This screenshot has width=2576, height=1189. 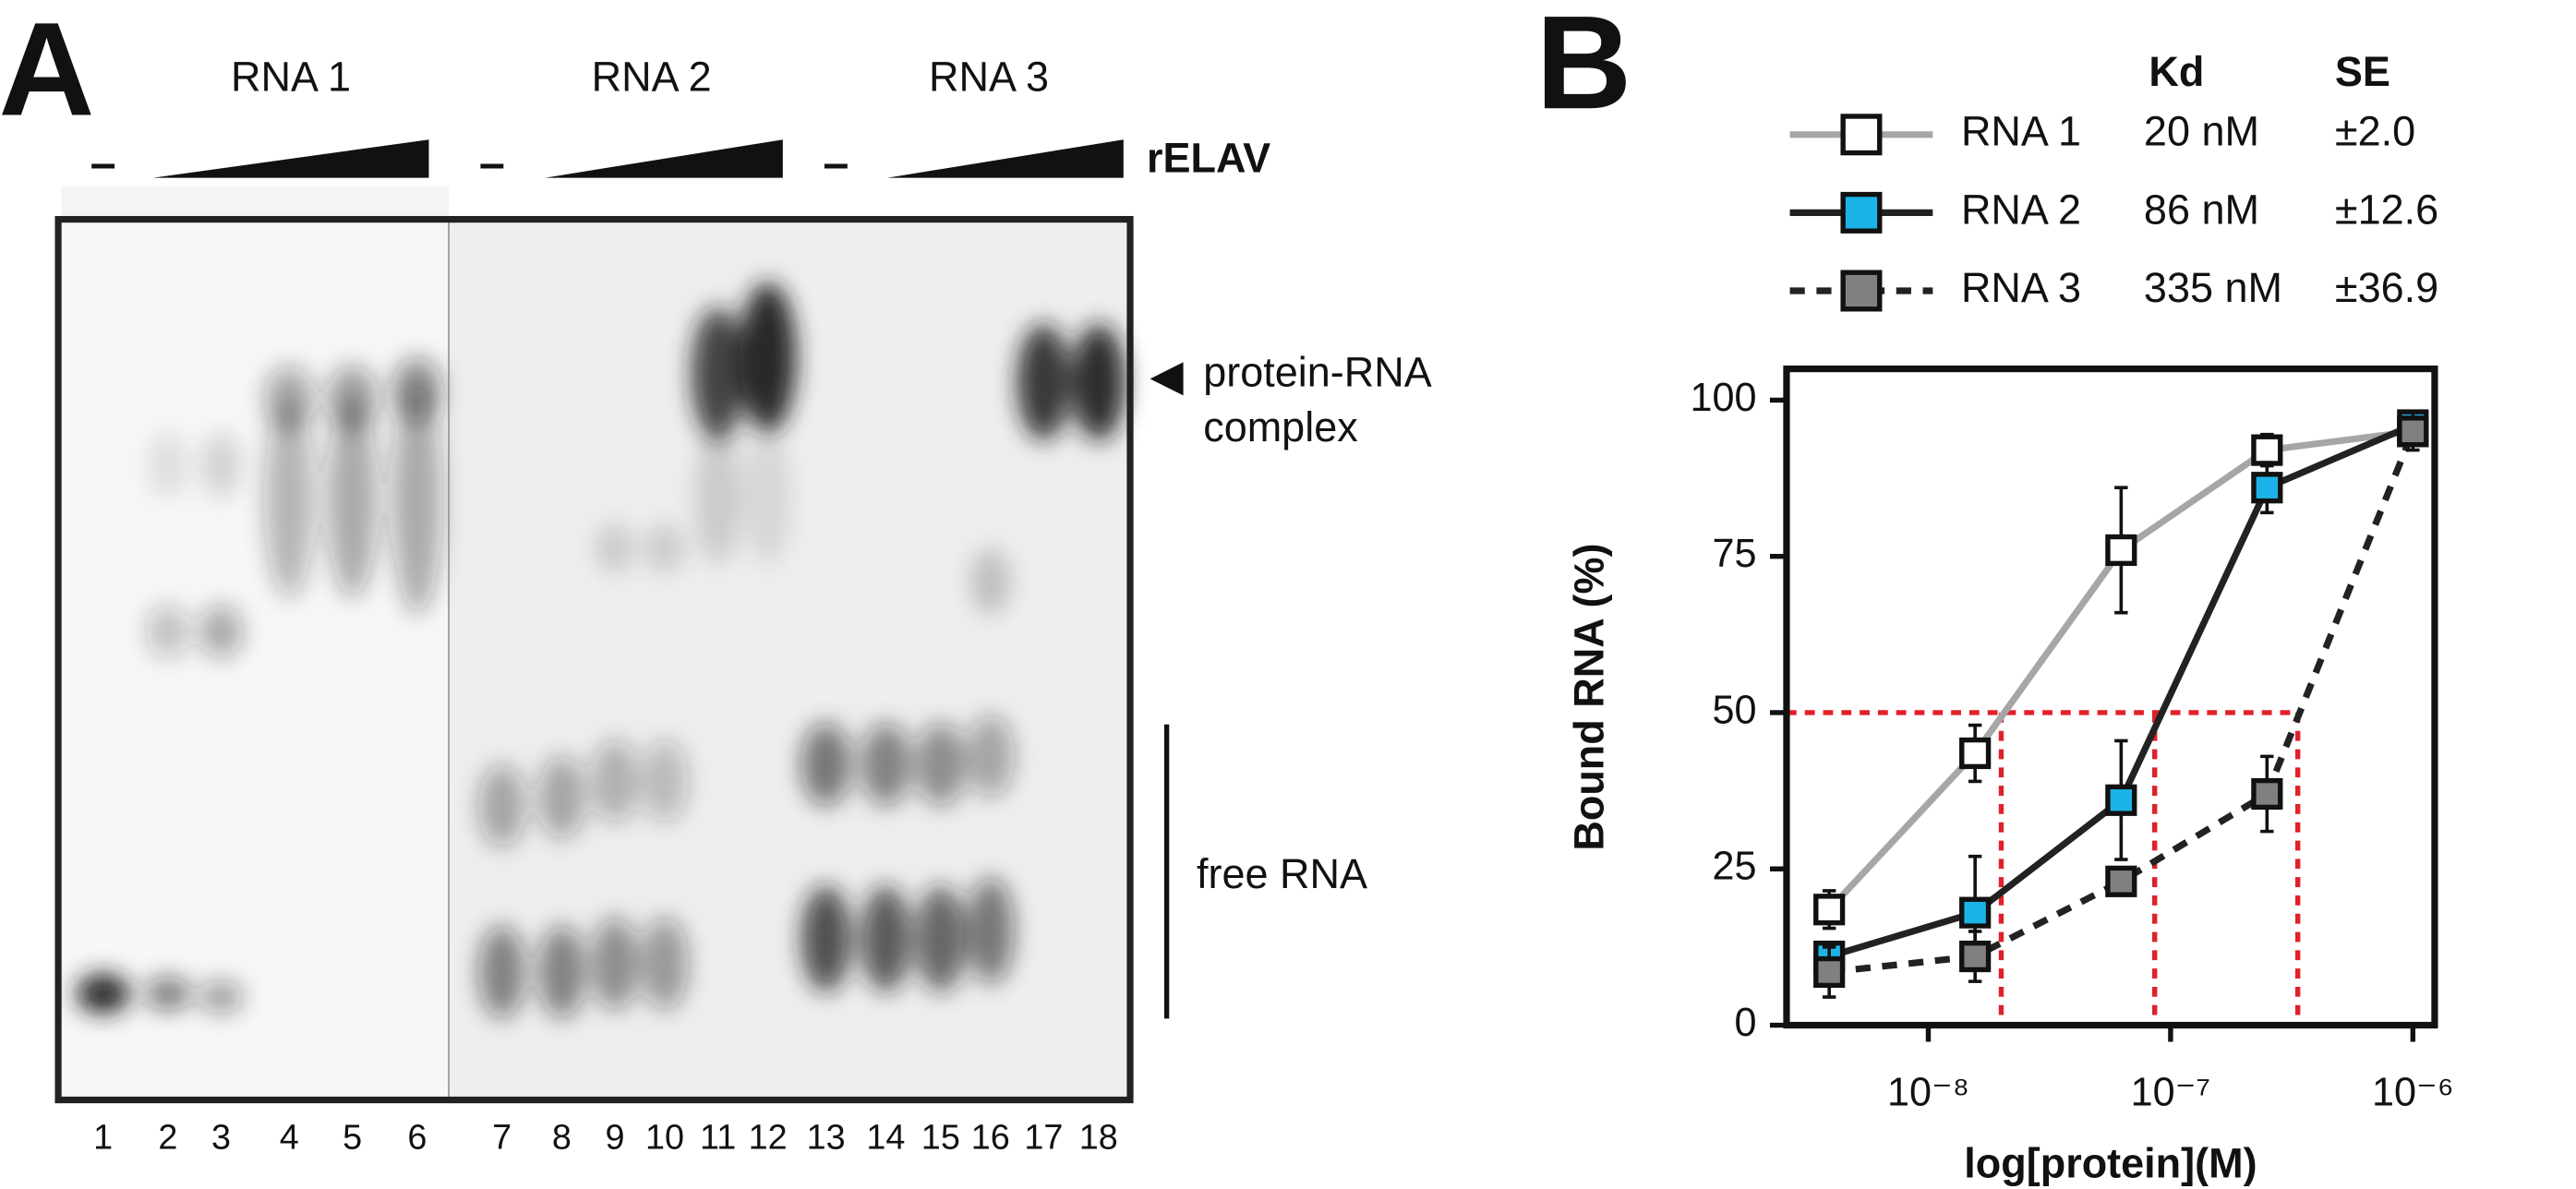 What do you see at coordinates (2021, 209) in the screenshot?
I see `legend-label: RNA 2` at bounding box center [2021, 209].